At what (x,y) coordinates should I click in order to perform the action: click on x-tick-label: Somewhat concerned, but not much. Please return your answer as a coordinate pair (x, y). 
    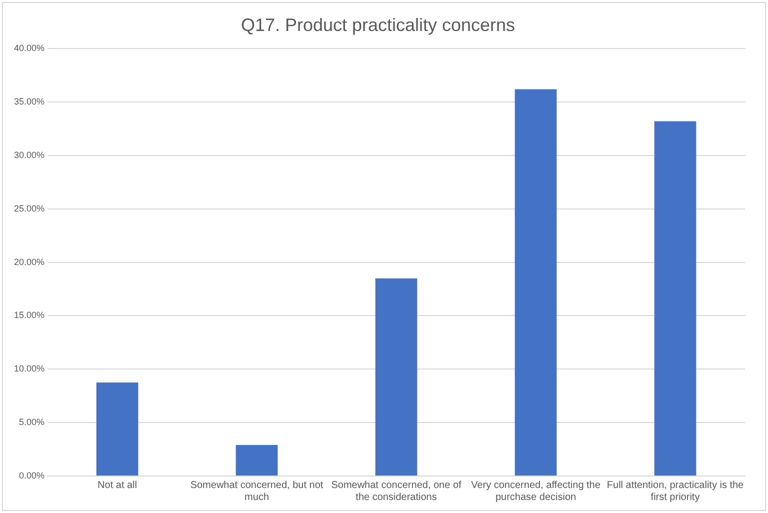
    Looking at the image, I should click on (257, 491).